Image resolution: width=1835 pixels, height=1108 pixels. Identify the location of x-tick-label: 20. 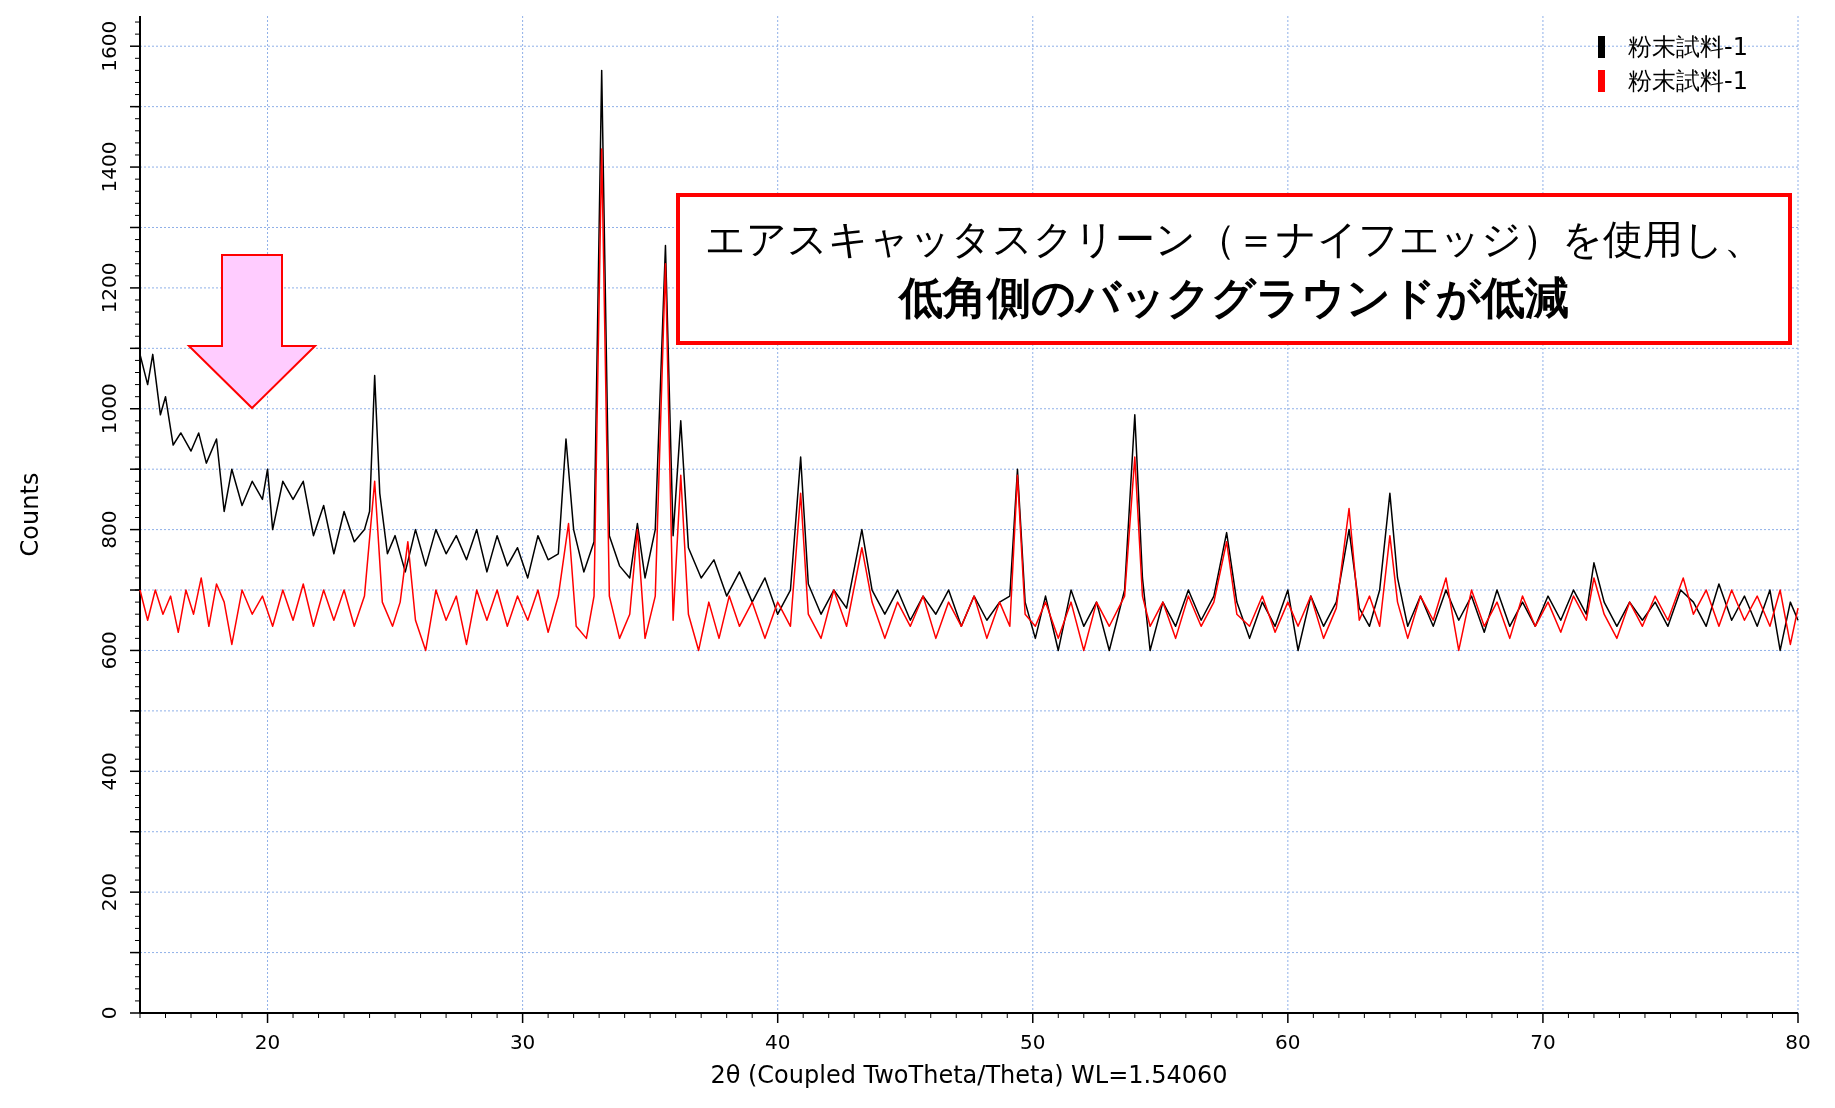
(267, 1042).